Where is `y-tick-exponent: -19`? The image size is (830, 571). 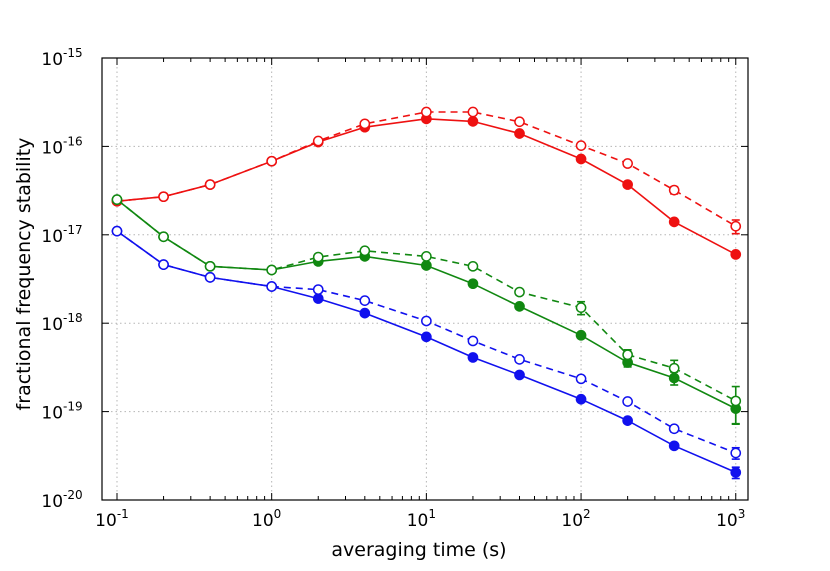
y-tick-exponent: -19 is located at coordinates (73, 407).